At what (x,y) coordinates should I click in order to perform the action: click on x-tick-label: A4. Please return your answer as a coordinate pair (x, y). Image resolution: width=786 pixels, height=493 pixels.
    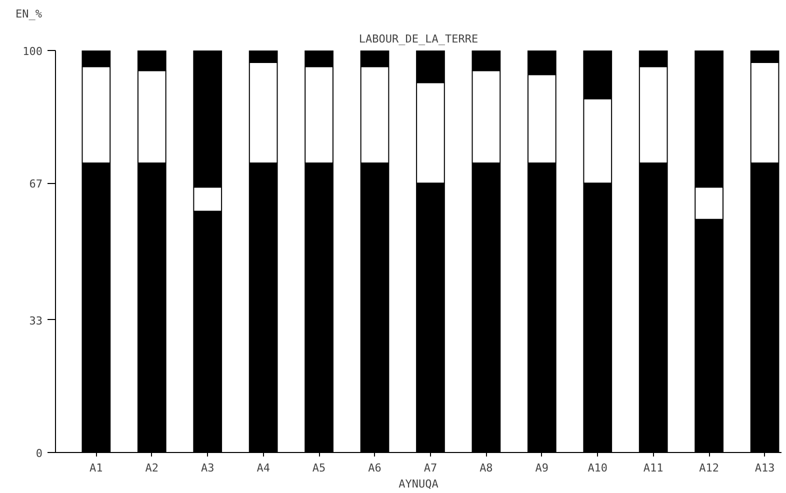
    Looking at the image, I should click on (263, 468).